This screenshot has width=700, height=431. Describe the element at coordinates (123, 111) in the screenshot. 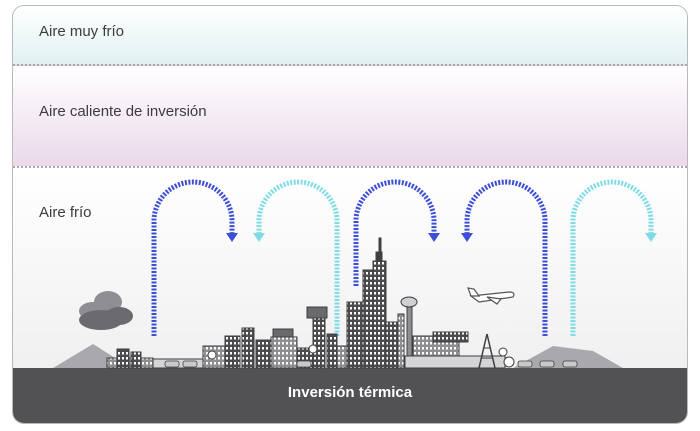

I see `warm-inversion-air-label: Aire caliente de inversión` at that location.